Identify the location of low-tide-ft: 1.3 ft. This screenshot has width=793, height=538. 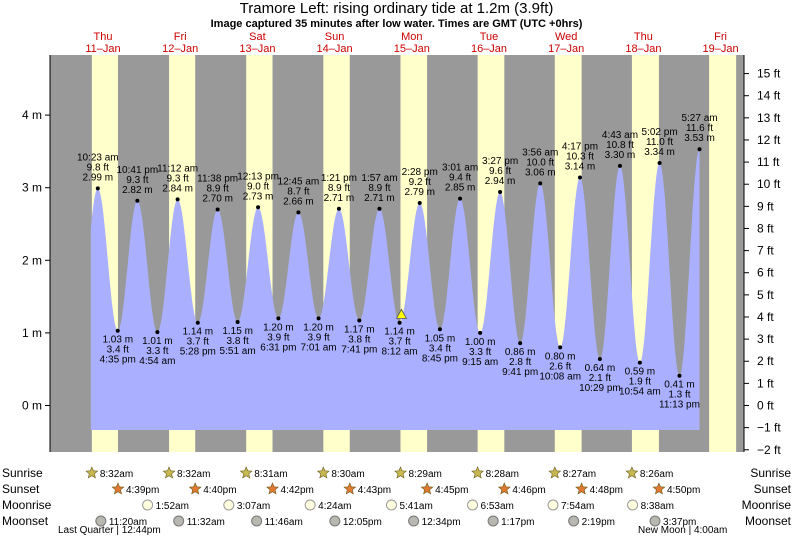
(679, 395).